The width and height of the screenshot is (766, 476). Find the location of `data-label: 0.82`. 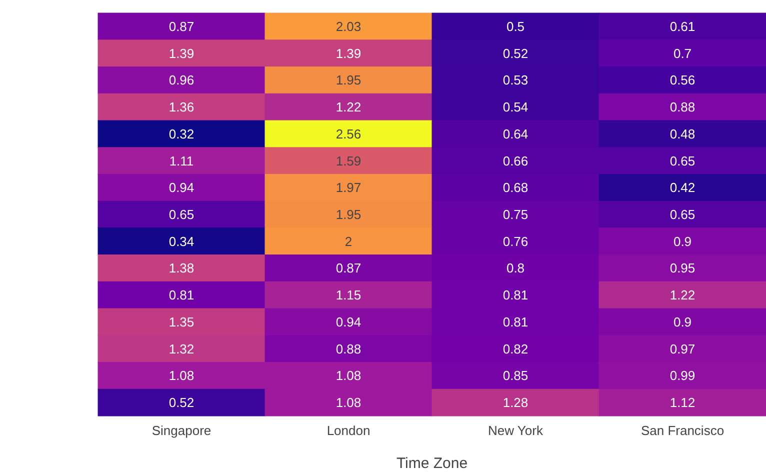

data-label: 0.82 is located at coordinates (515, 348).